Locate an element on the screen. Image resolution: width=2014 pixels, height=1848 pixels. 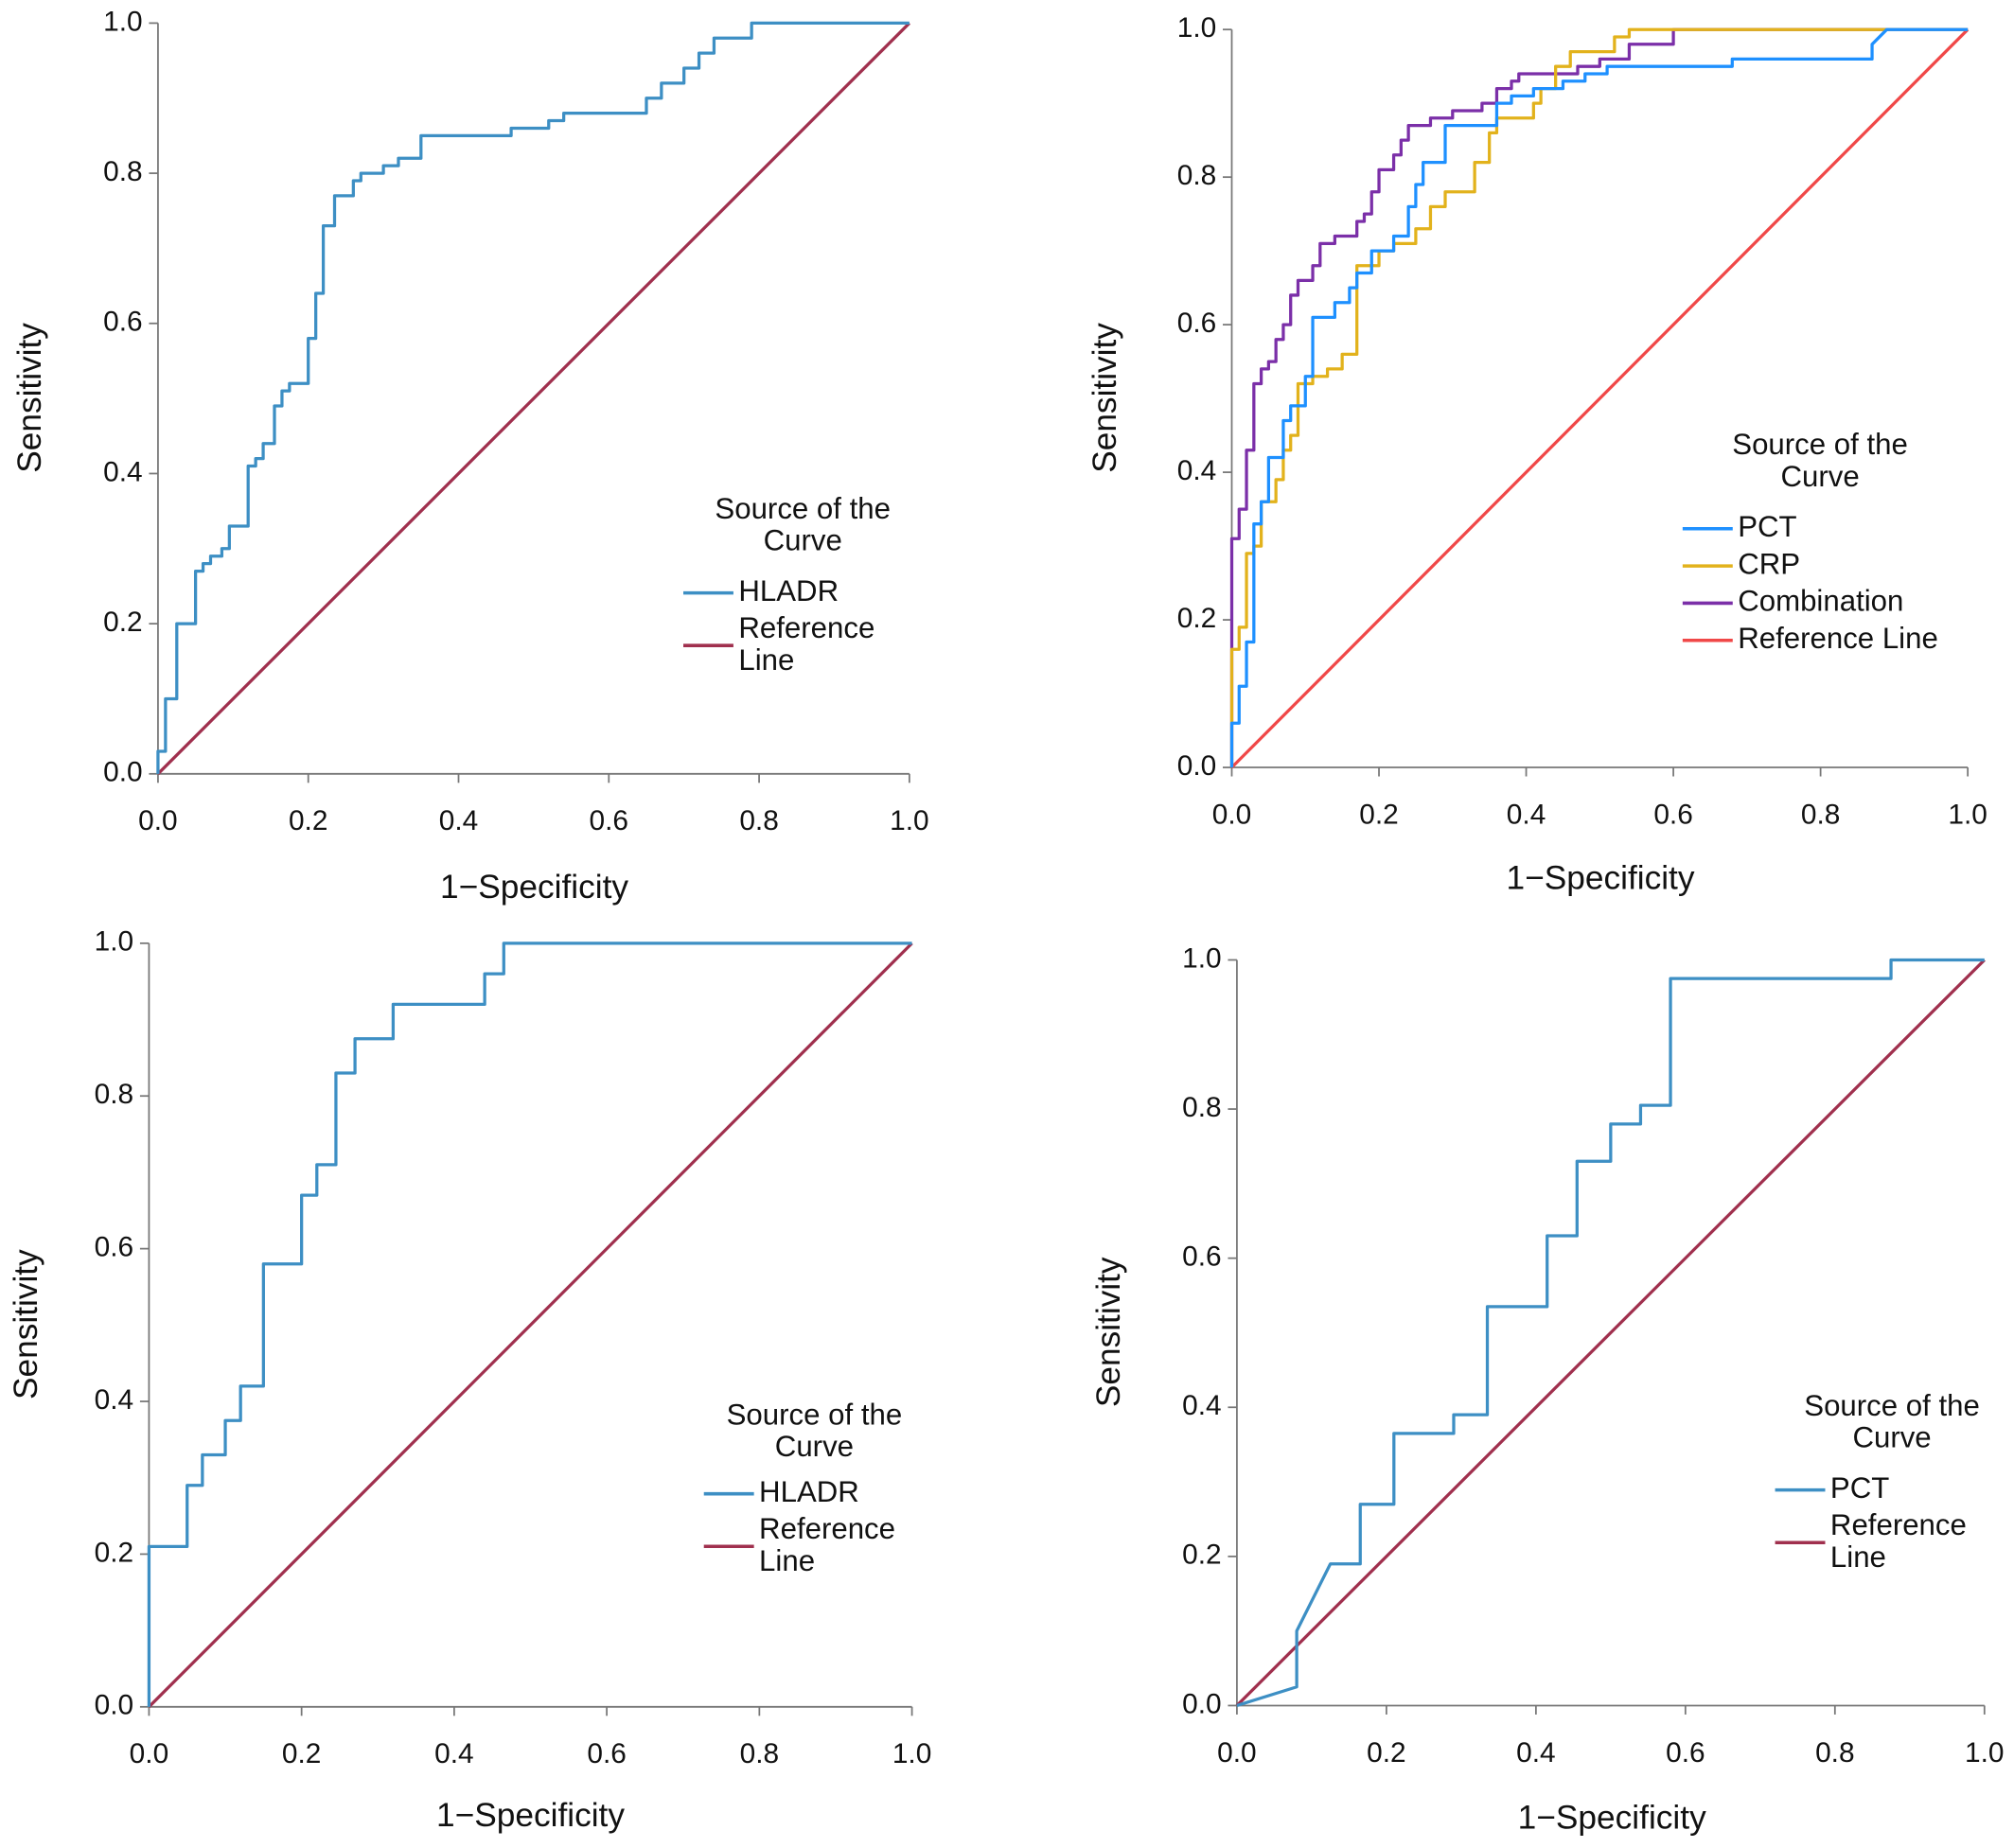
legend-label: Combination is located at coordinates (1820, 601).